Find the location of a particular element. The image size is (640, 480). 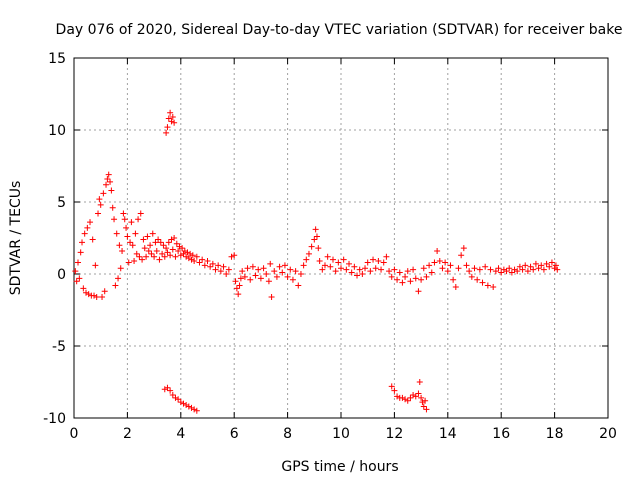

y-tick-label: -10 is located at coordinates (54, 419).